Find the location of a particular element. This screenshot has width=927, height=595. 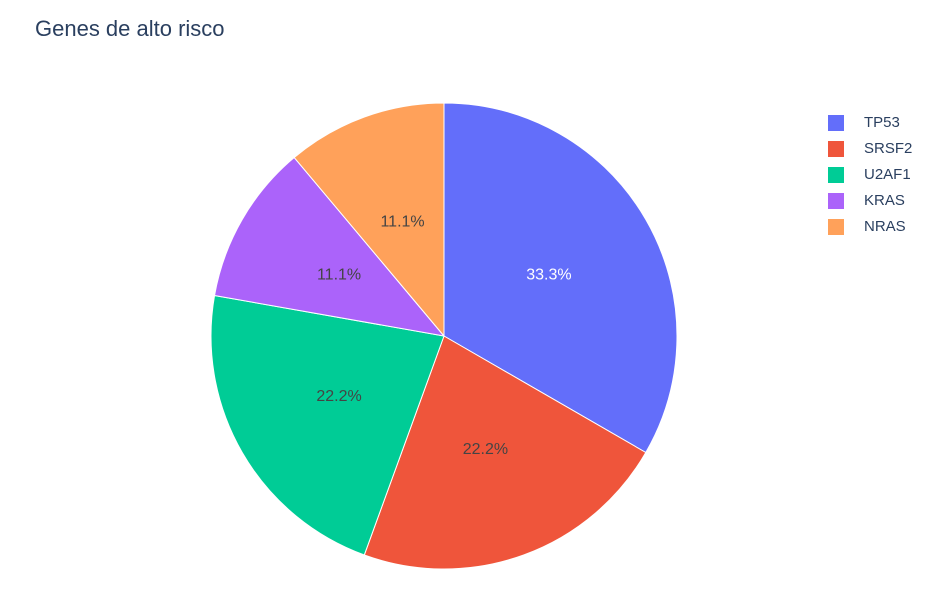

pie-slice-tp53 is located at coordinates (560, 278).